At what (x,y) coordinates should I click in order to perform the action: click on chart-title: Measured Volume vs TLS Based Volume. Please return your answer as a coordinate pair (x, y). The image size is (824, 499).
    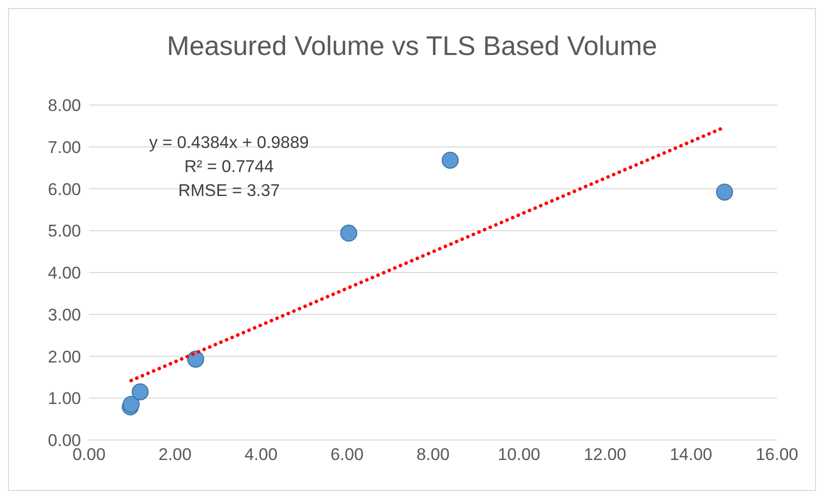
    Looking at the image, I should click on (412, 46).